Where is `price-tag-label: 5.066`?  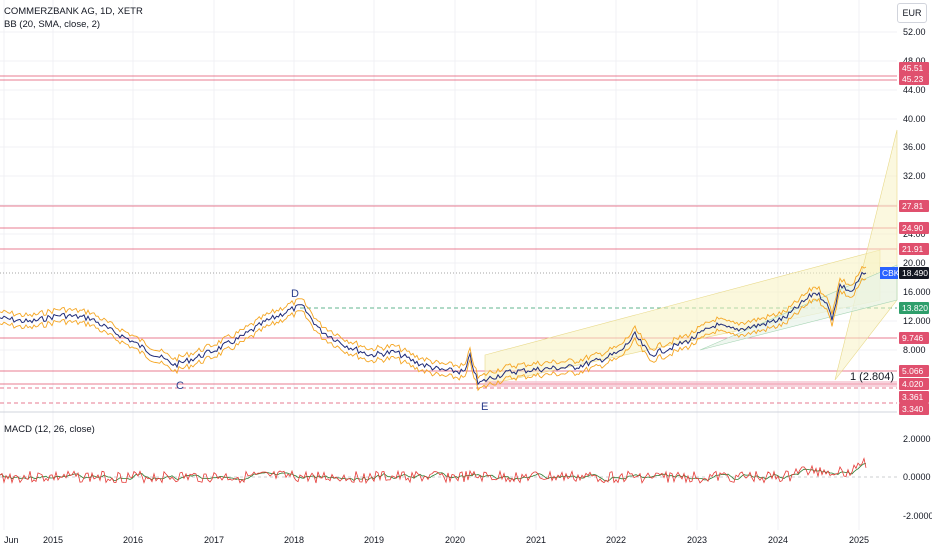
price-tag-label: 5.066 is located at coordinates (913, 371).